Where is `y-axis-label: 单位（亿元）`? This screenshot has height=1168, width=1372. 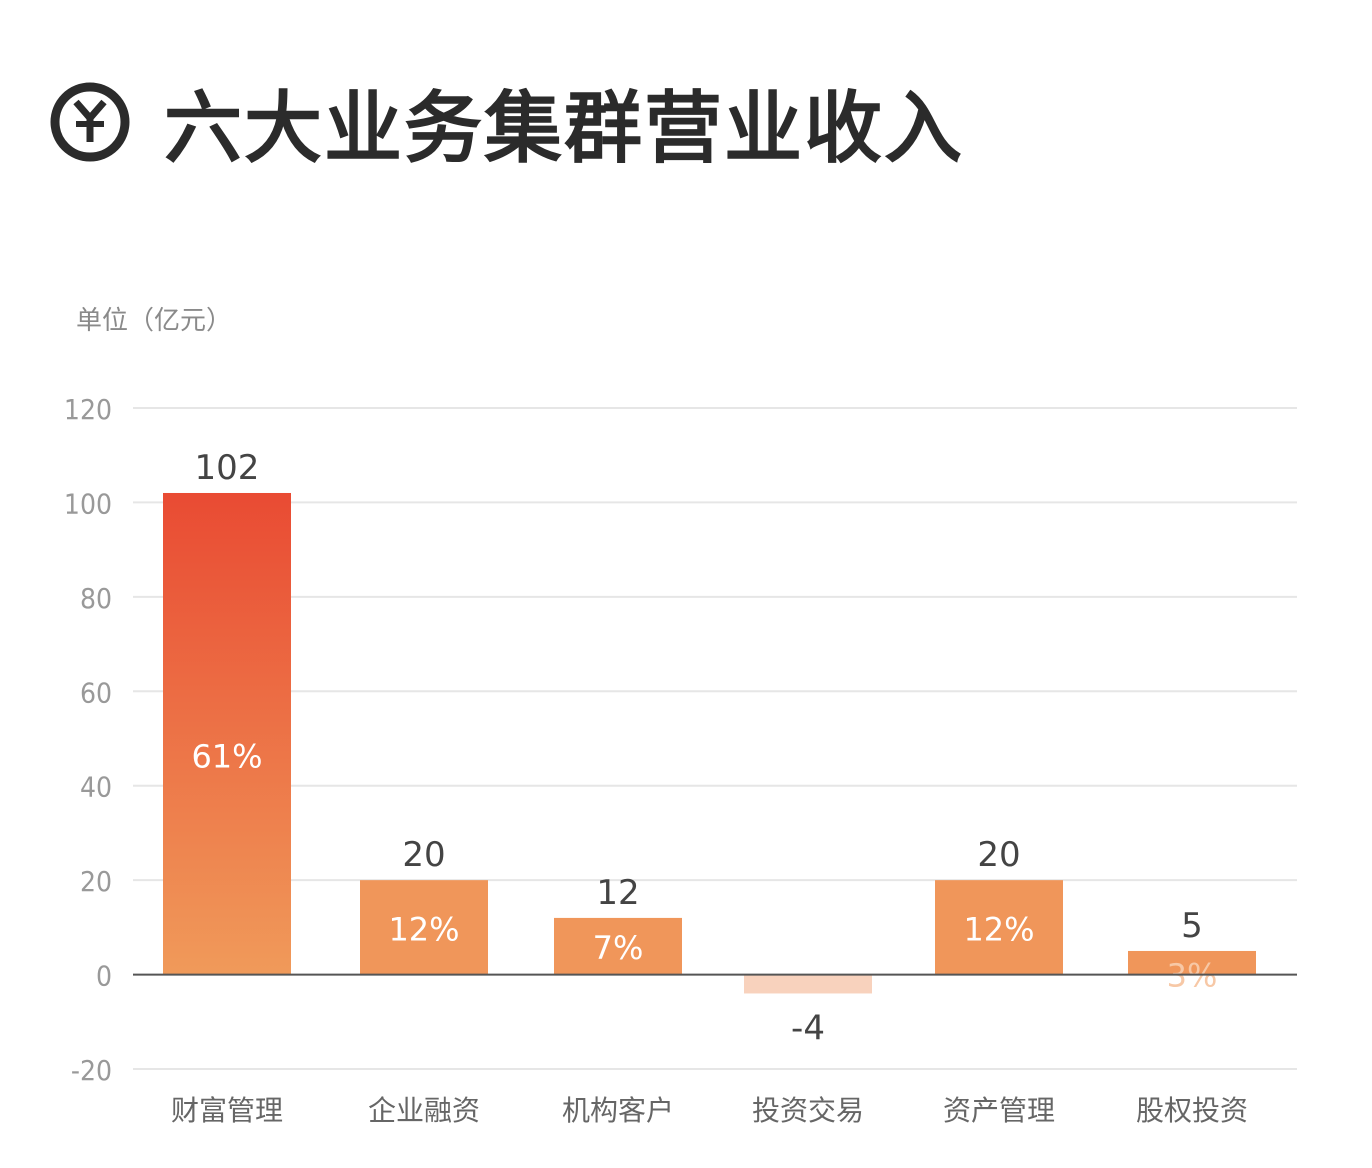
y-axis-label: 单位（亿元） is located at coordinates (154, 321).